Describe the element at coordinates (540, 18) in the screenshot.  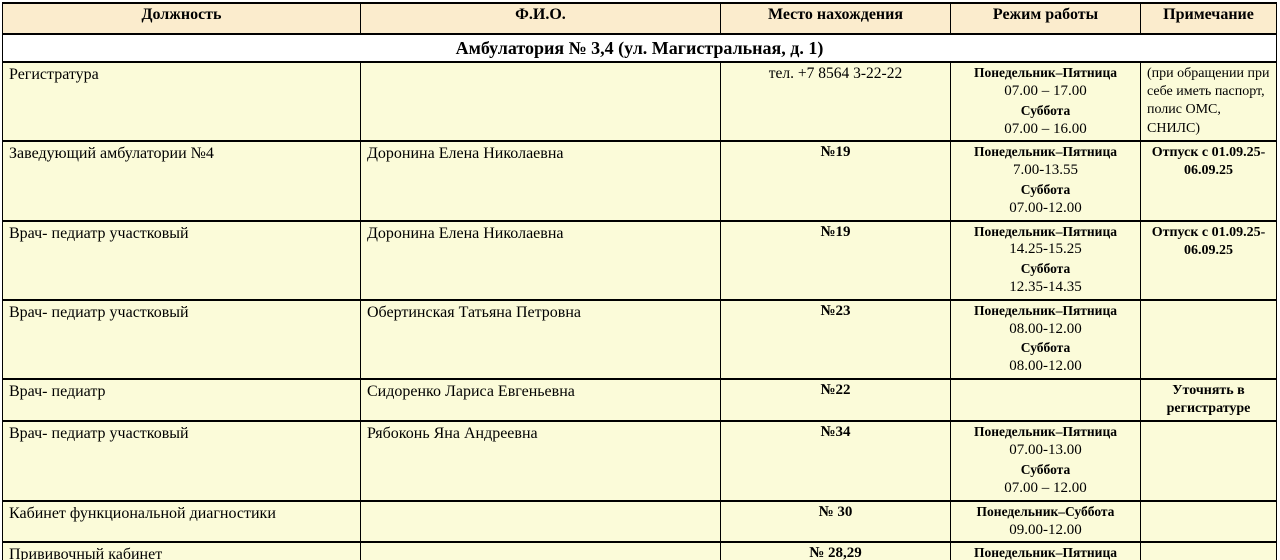
I see `col-header-fio: Ф.И.О.` at that location.